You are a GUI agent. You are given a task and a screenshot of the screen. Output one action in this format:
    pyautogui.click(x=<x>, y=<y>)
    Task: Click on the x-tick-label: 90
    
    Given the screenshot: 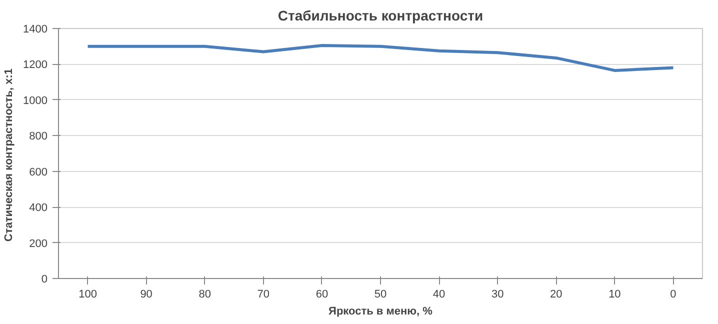 What is the action you would take?
    pyautogui.click(x=146, y=294)
    